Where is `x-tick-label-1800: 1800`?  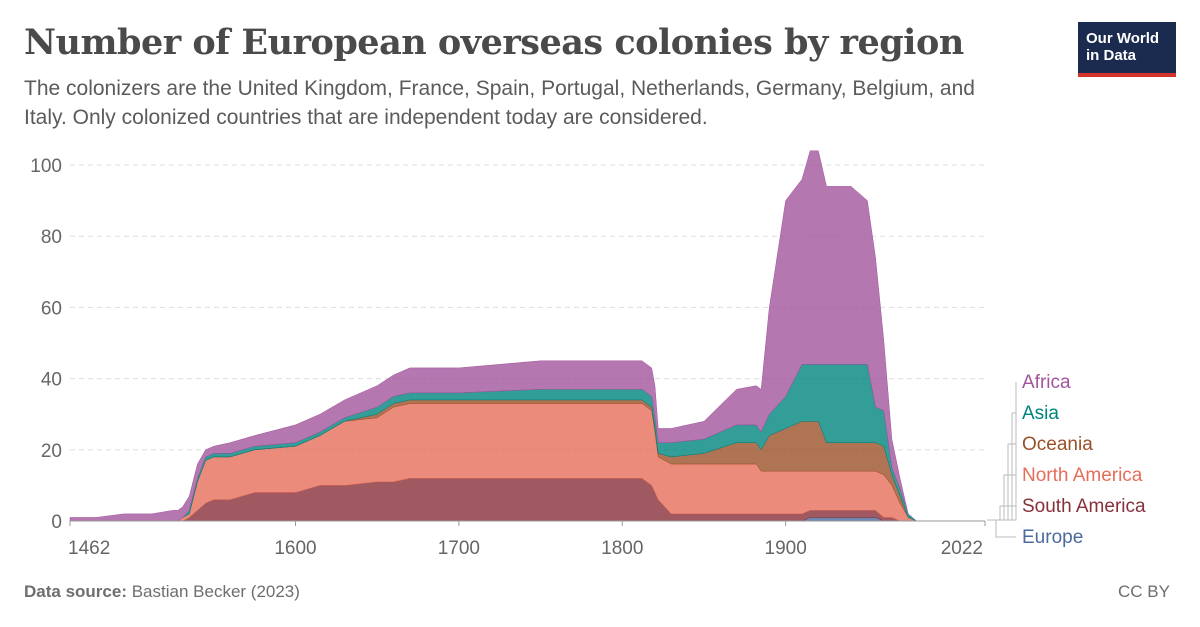 x-tick-label-1800: 1800 is located at coordinates (622, 548).